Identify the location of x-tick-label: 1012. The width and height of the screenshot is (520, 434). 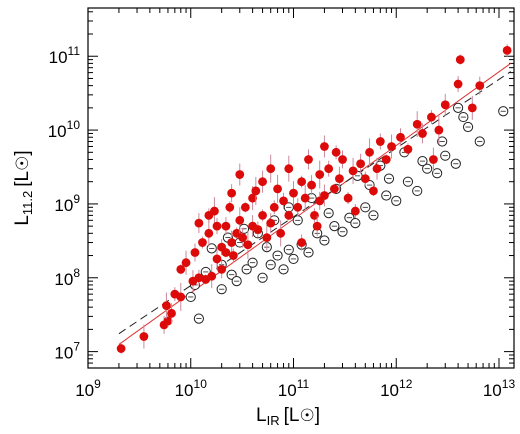
(396, 388).